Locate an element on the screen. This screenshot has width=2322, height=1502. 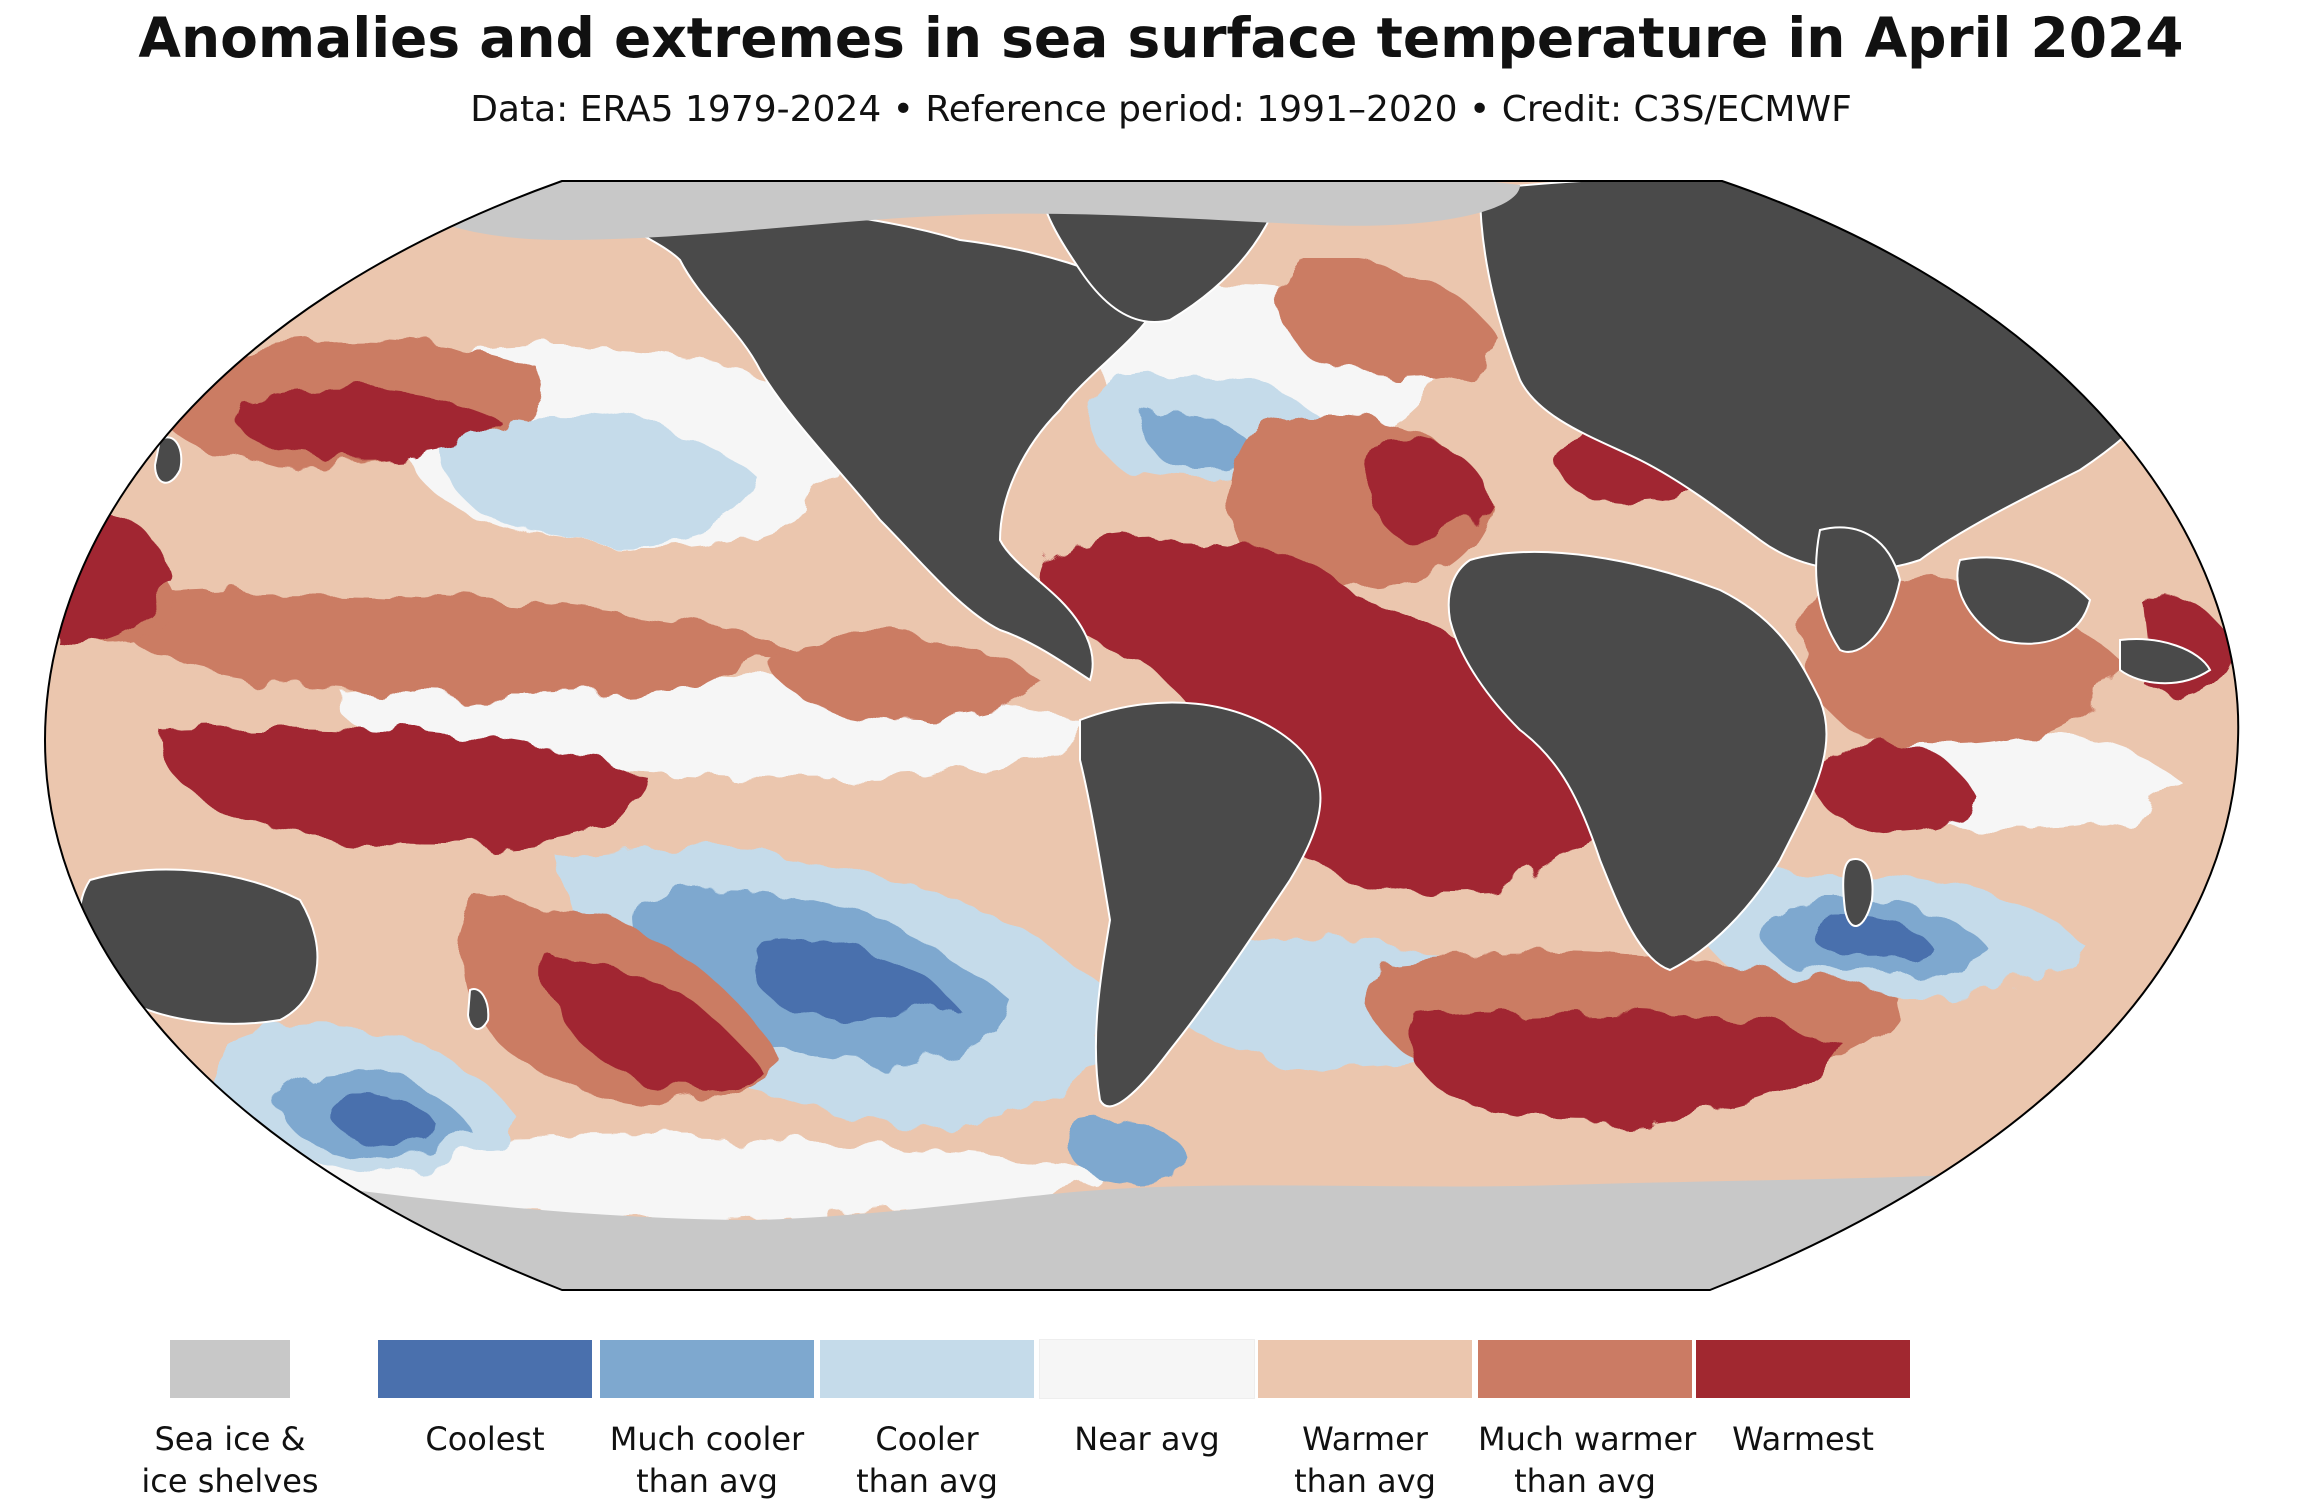
legend-label-much-cooler-line2: than avg is located at coordinates (707, 1481).